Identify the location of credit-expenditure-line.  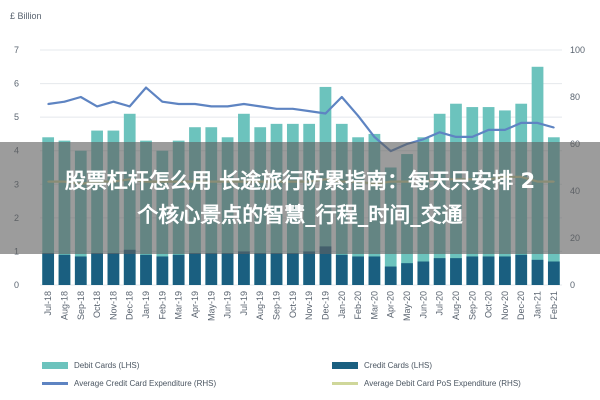
(301, 119).